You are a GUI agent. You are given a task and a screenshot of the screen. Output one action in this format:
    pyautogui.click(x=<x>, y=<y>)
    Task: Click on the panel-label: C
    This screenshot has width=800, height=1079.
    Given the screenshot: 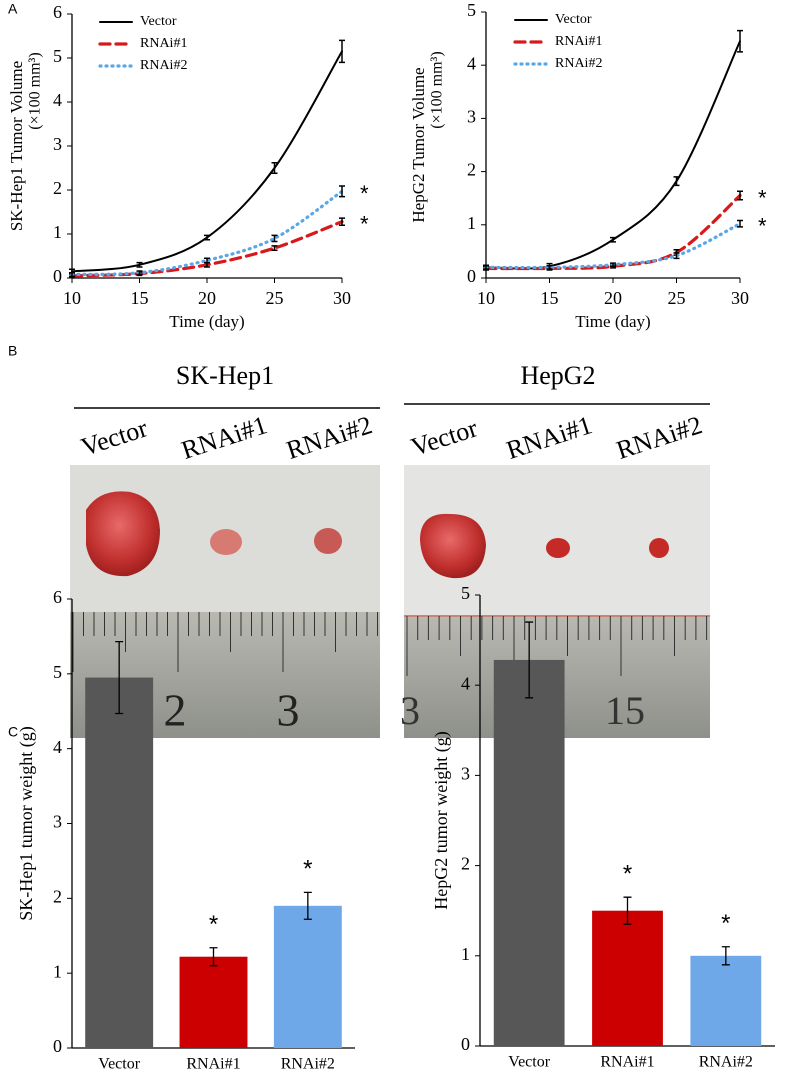 What is the action you would take?
    pyautogui.click(x=13, y=732)
    